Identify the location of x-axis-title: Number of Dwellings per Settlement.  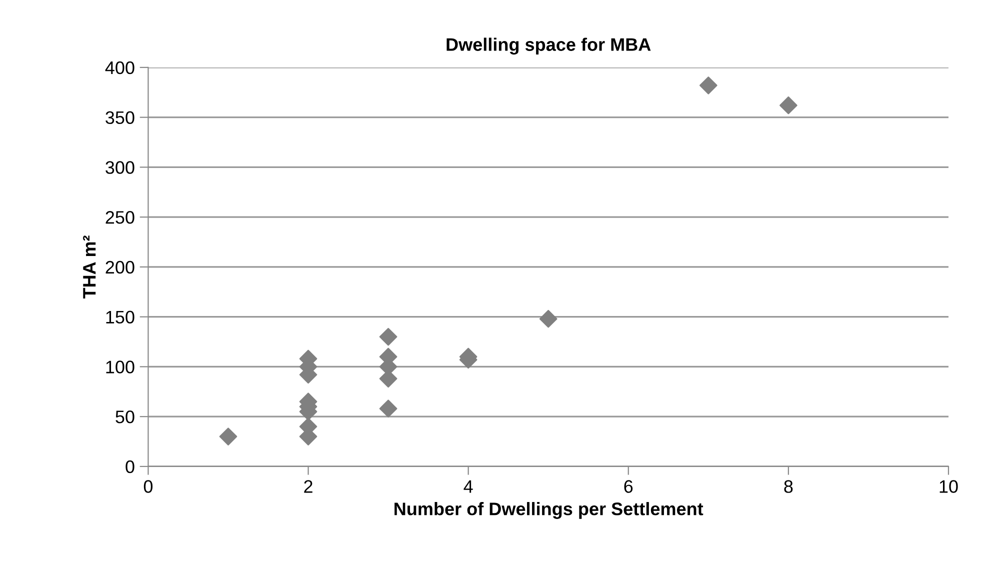
(549, 510).